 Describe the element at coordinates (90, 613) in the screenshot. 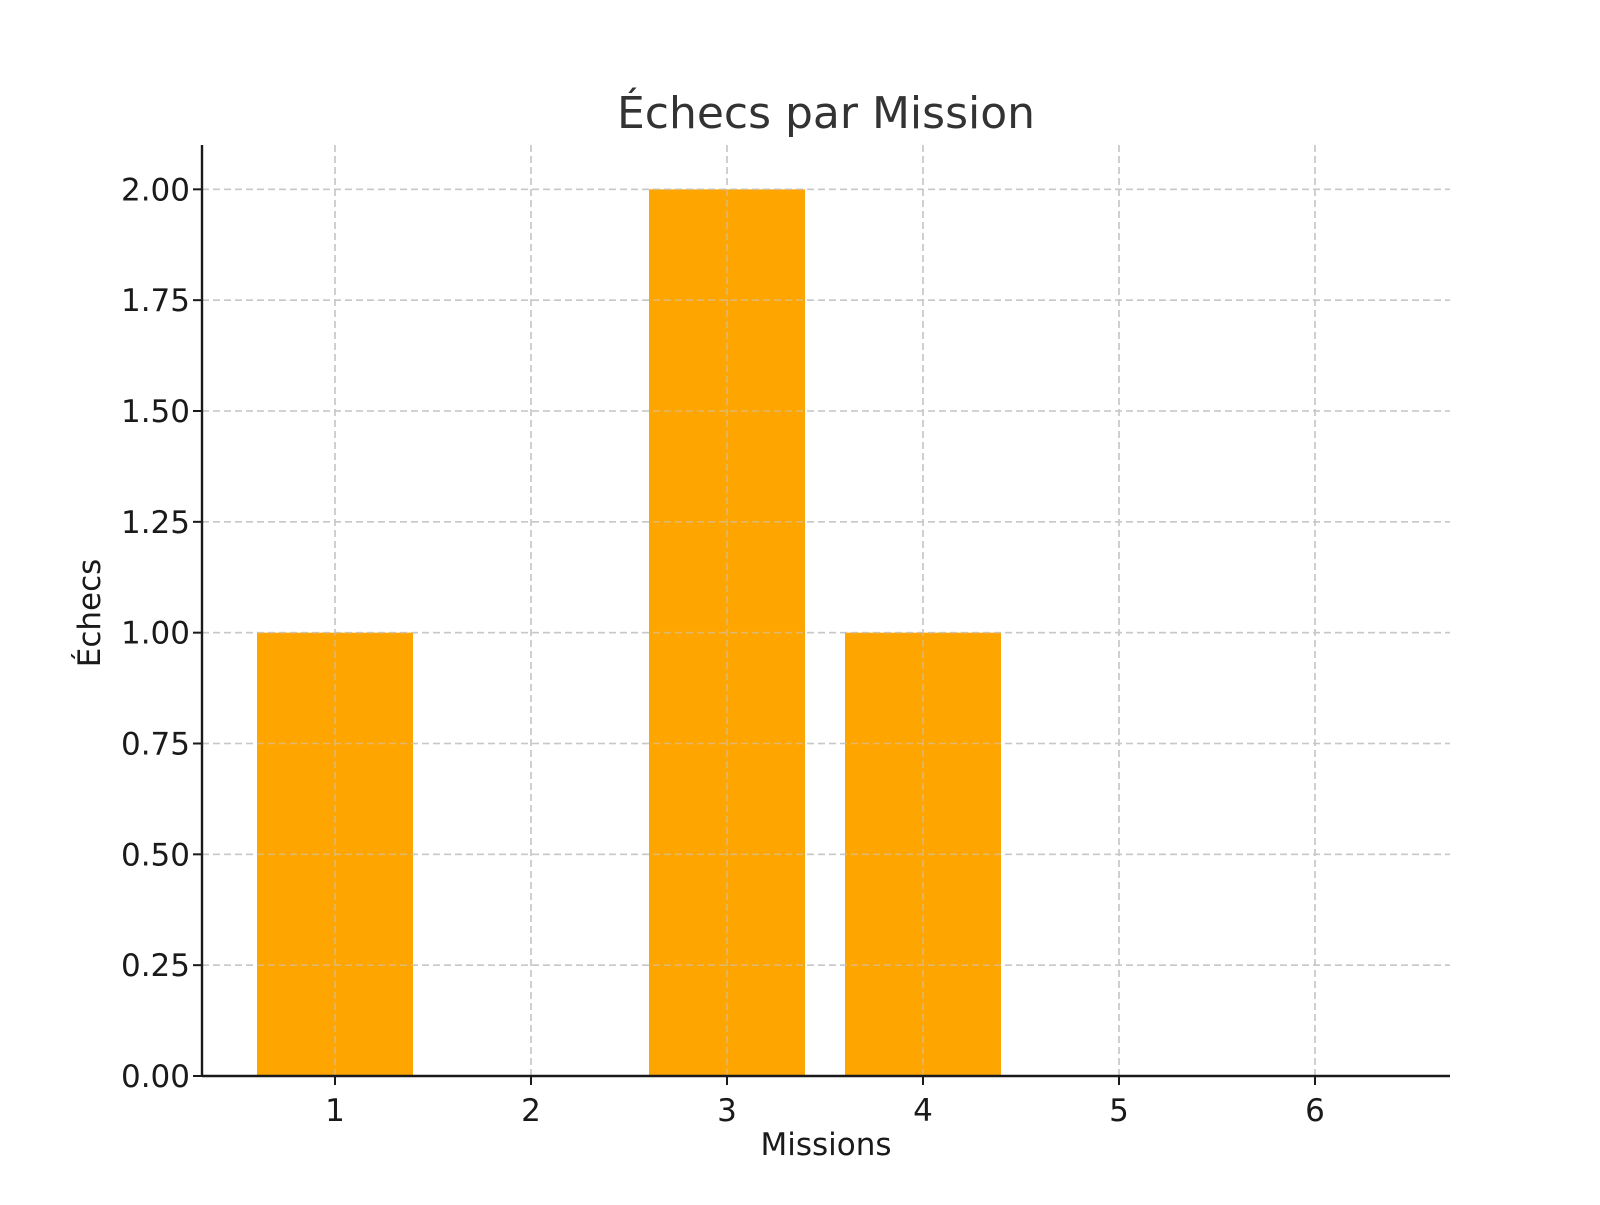

I see `y-axis-label: Échecs` at that location.